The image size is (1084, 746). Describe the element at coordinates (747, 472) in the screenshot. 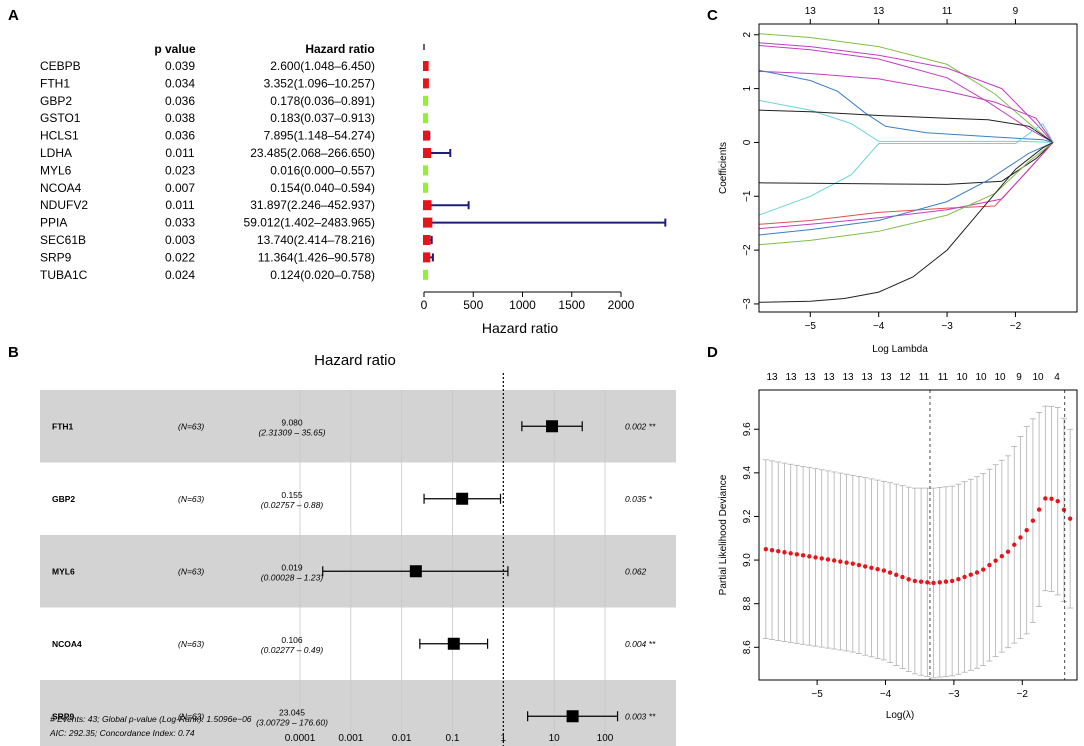

I see `d-y-tick-label: 9.4` at that location.